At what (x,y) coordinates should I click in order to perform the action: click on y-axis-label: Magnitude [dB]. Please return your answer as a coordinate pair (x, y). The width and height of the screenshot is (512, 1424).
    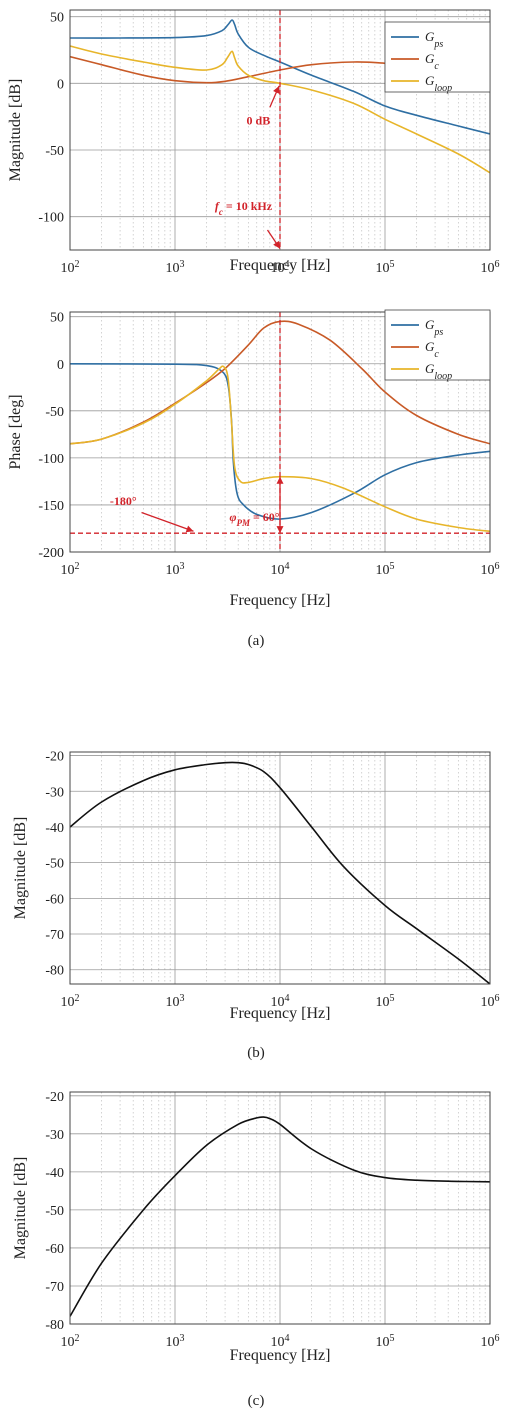
    Looking at the image, I should click on (20, 868).